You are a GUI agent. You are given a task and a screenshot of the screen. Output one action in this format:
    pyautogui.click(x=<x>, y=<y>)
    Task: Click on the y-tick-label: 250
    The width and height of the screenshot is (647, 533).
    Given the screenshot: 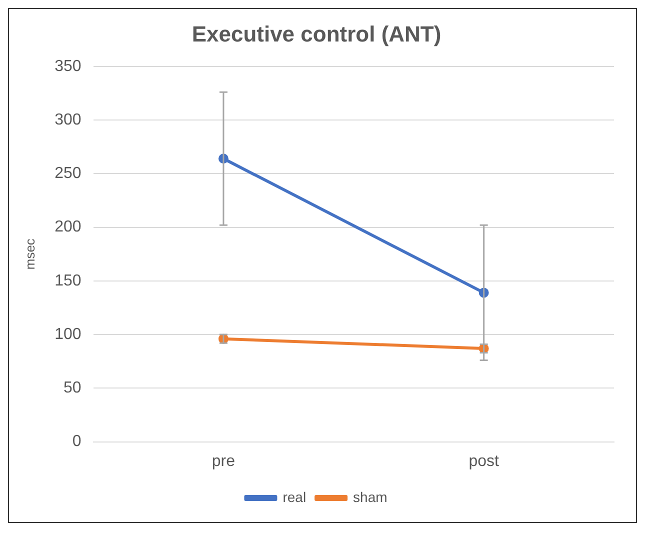 What is the action you would take?
    pyautogui.click(x=68, y=173)
    